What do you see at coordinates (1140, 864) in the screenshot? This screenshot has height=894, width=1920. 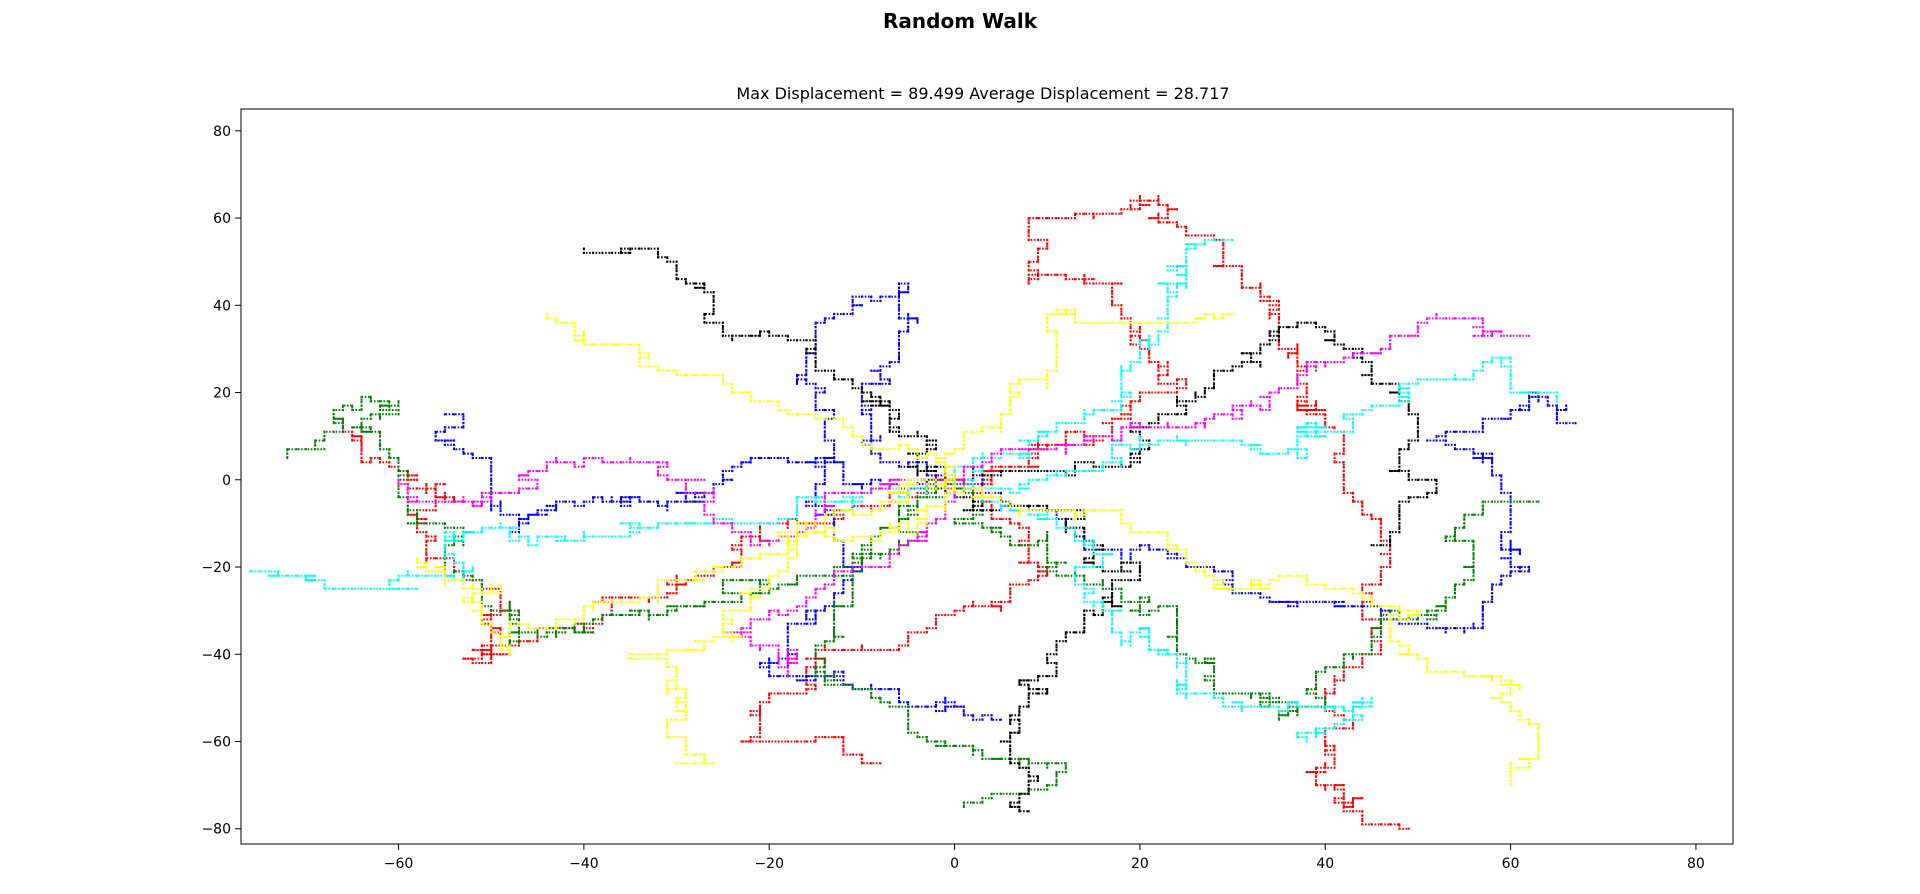 I see `x-tick-label: 20` at bounding box center [1140, 864].